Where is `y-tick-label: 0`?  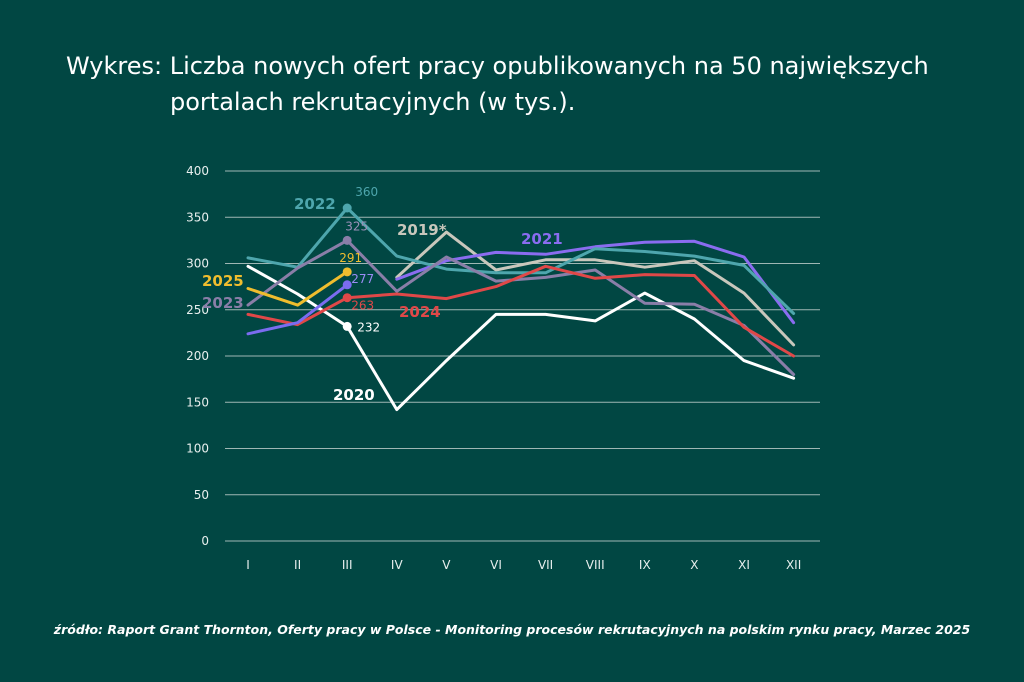
y-tick-label: 0 is located at coordinates (205, 541).